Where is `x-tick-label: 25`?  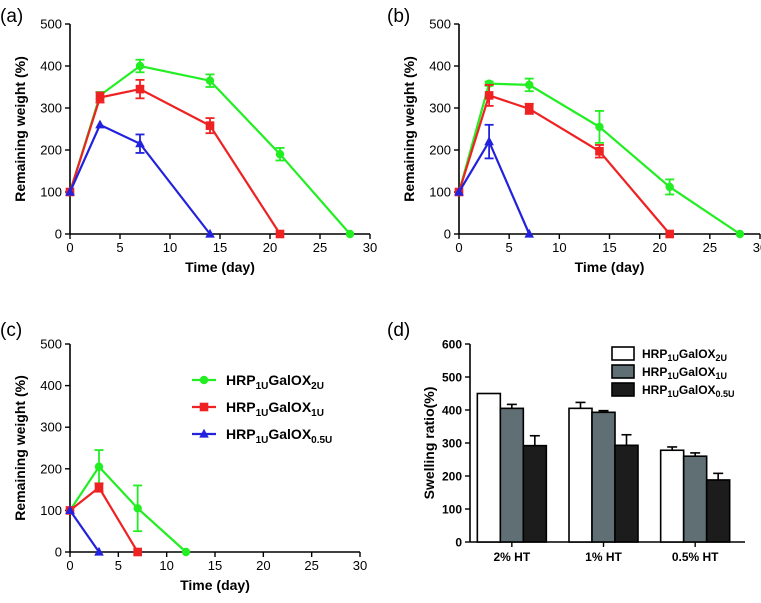 x-tick-label: 25 is located at coordinates (311, 565).